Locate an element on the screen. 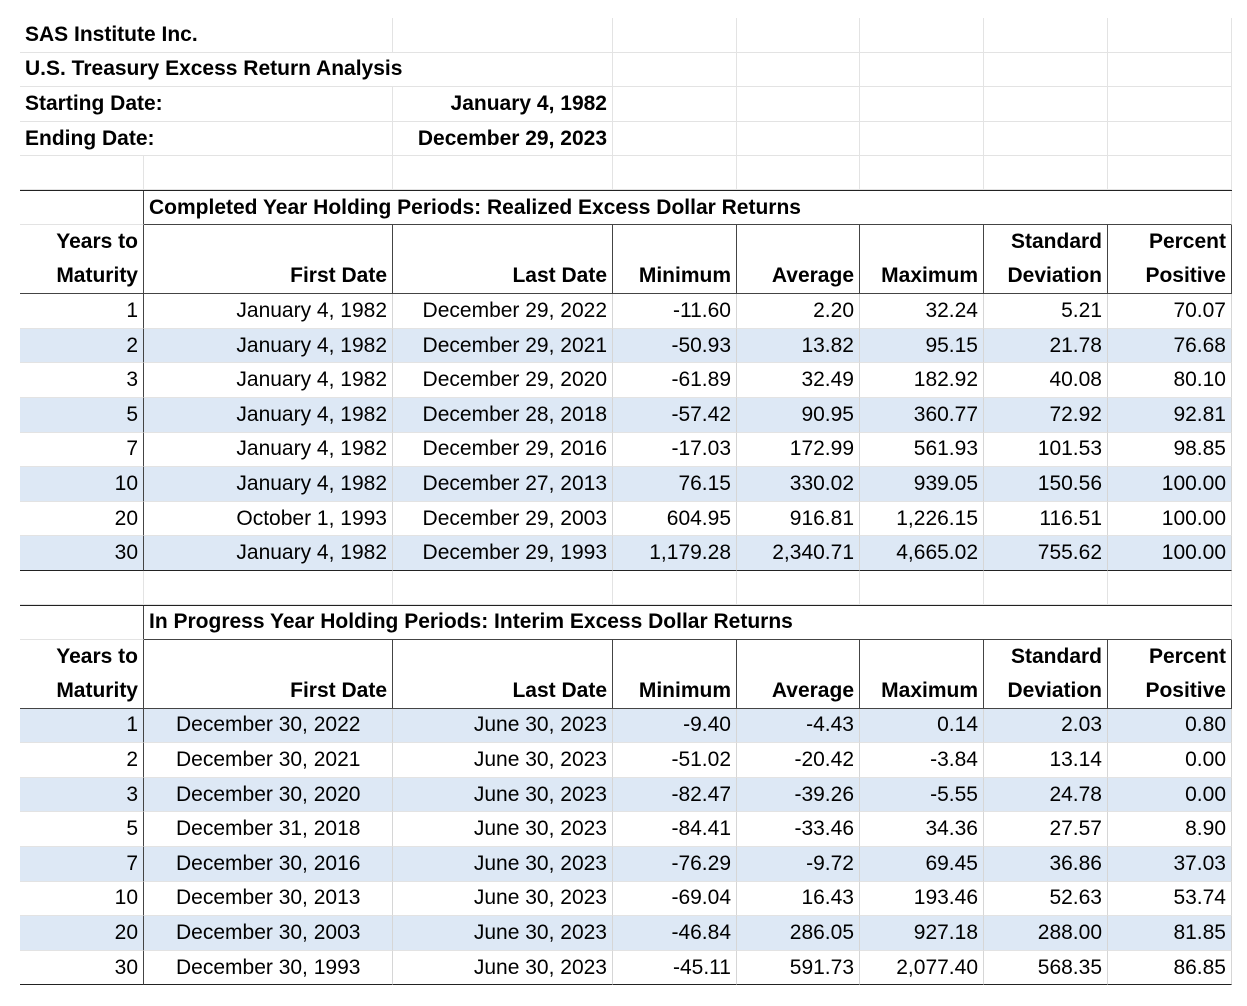 The width and height of the screenshot is (1247, 1006). cell-last-date: December 29, 2022 is located at coordinates (503, 311).